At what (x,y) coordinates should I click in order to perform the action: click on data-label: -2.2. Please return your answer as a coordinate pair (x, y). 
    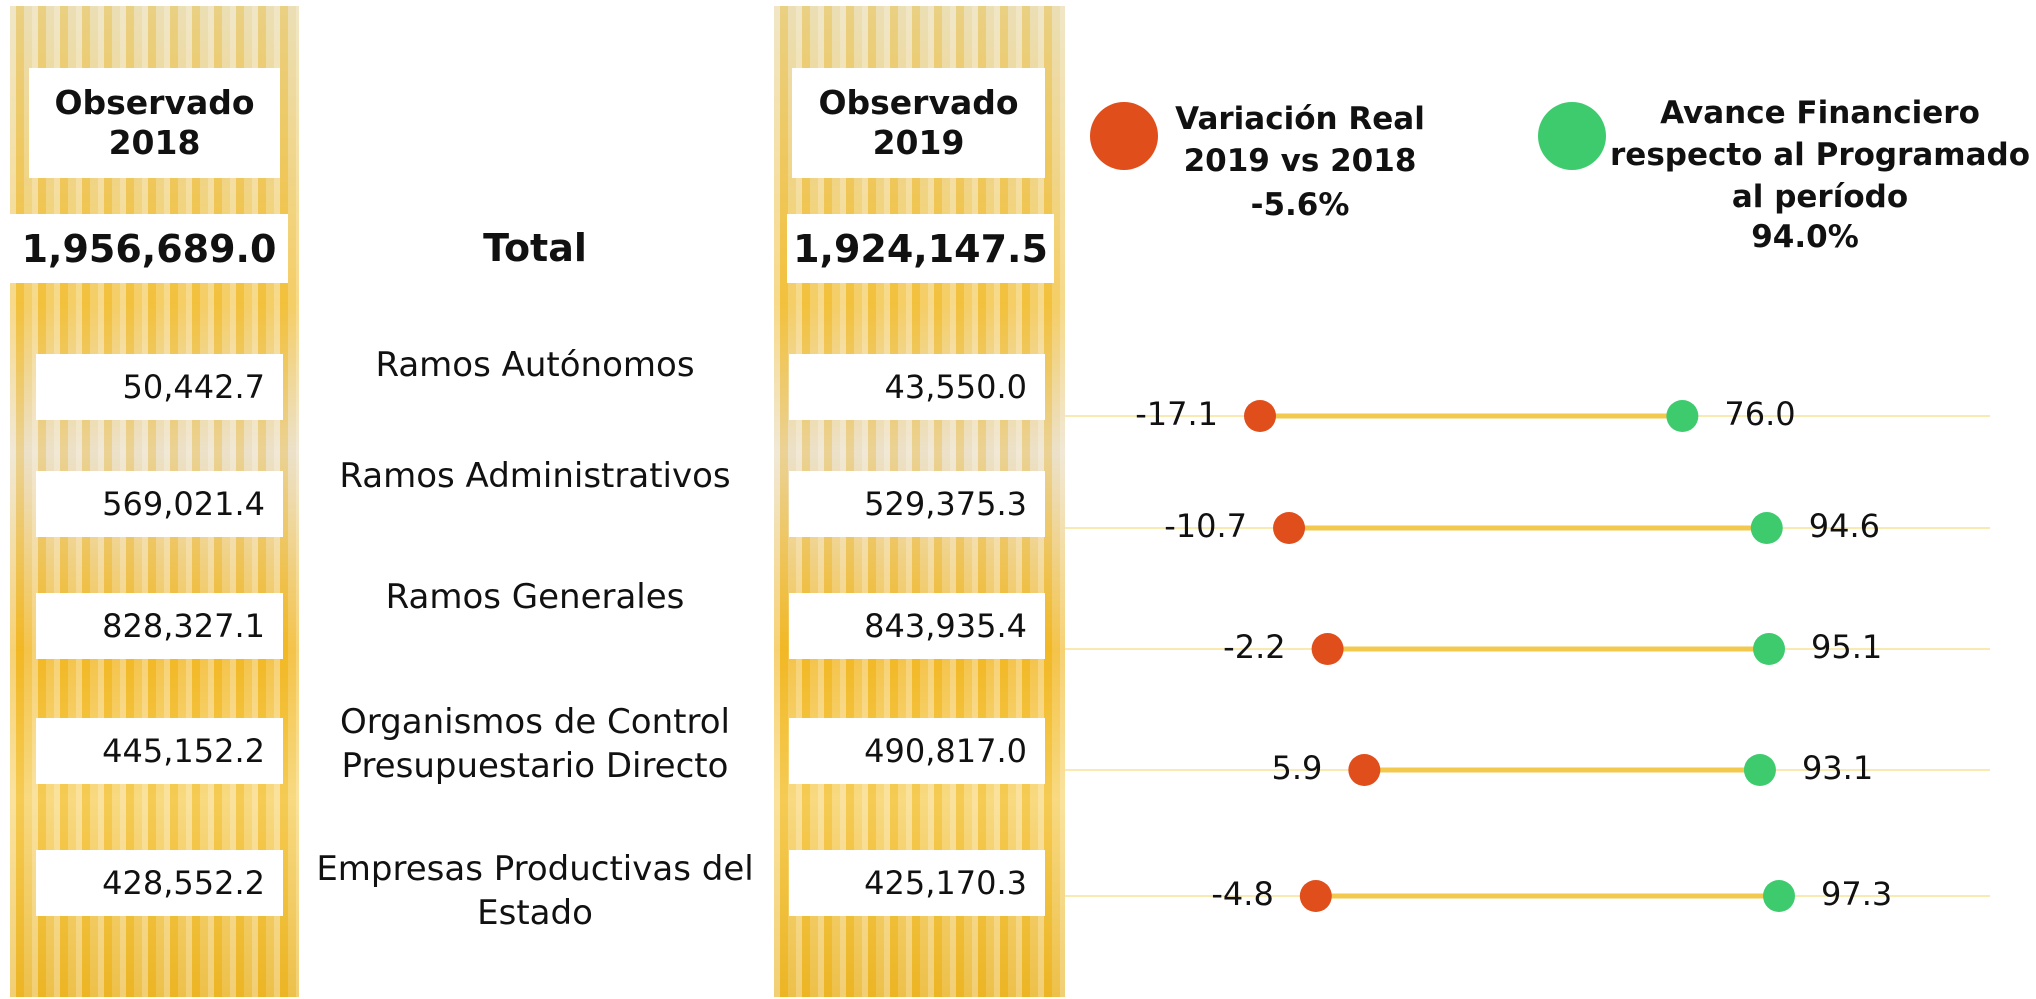
    Looking at the image, I should click on (1254, 647).